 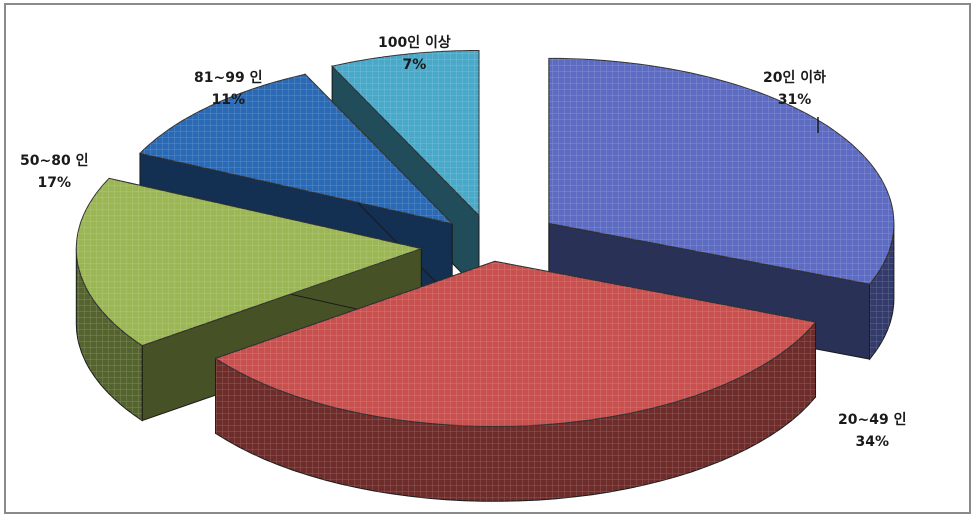 I want to click on slice-name: 100인 이상, so click(x=414, y=43).